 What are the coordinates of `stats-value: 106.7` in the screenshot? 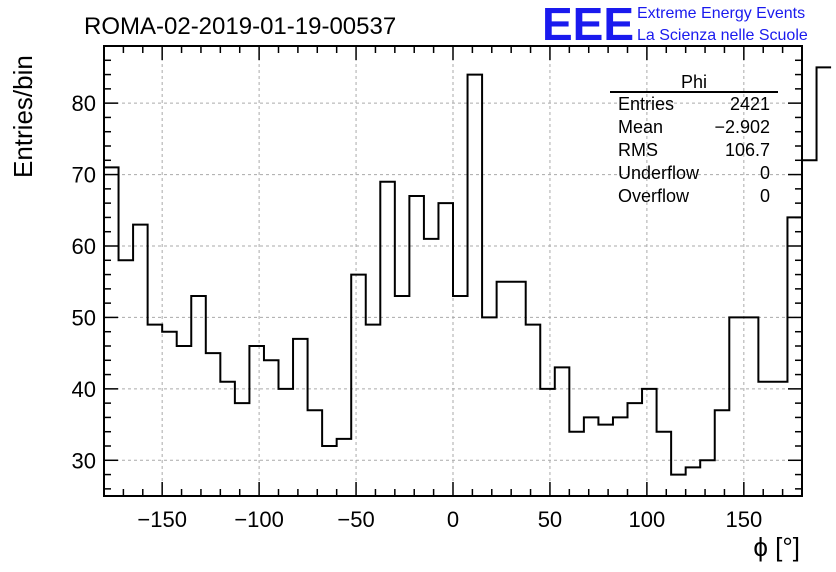 It's located at (747, 150).